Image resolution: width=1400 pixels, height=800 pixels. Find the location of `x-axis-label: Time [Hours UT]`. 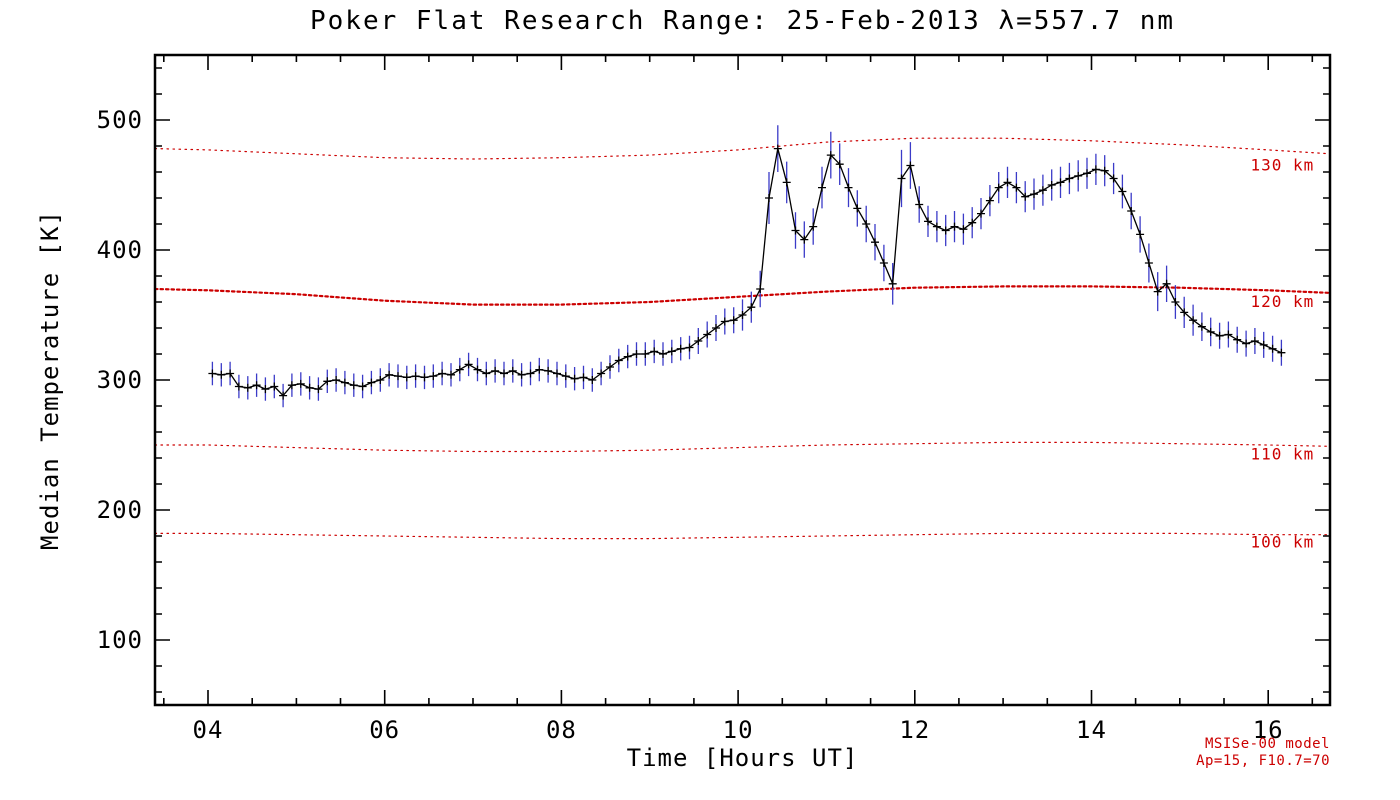

x-axis-label: Time [Hours UT] is located at coordinates (742, 758).